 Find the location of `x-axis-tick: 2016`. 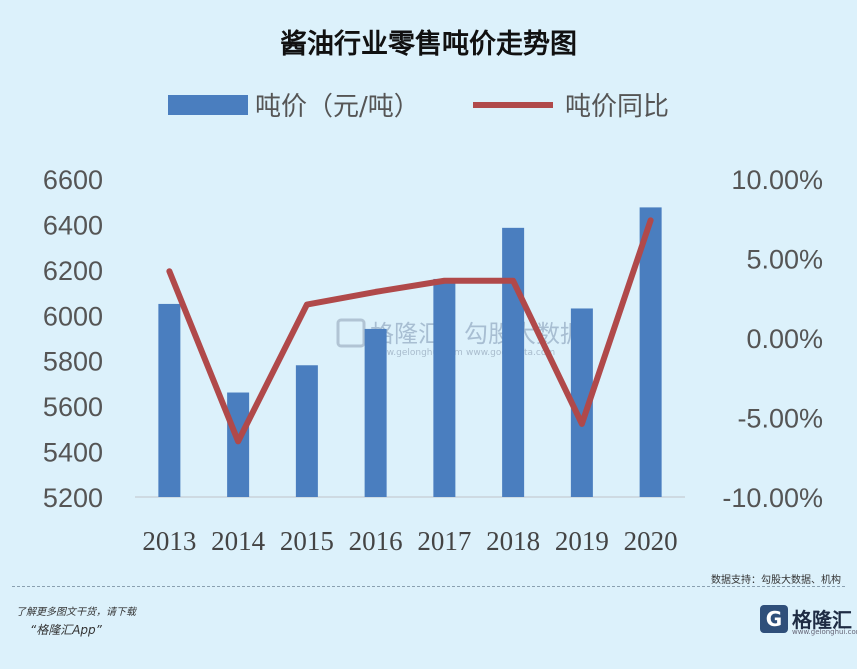

x-axis-tick: 2016 is located at coordinates (376, 541).